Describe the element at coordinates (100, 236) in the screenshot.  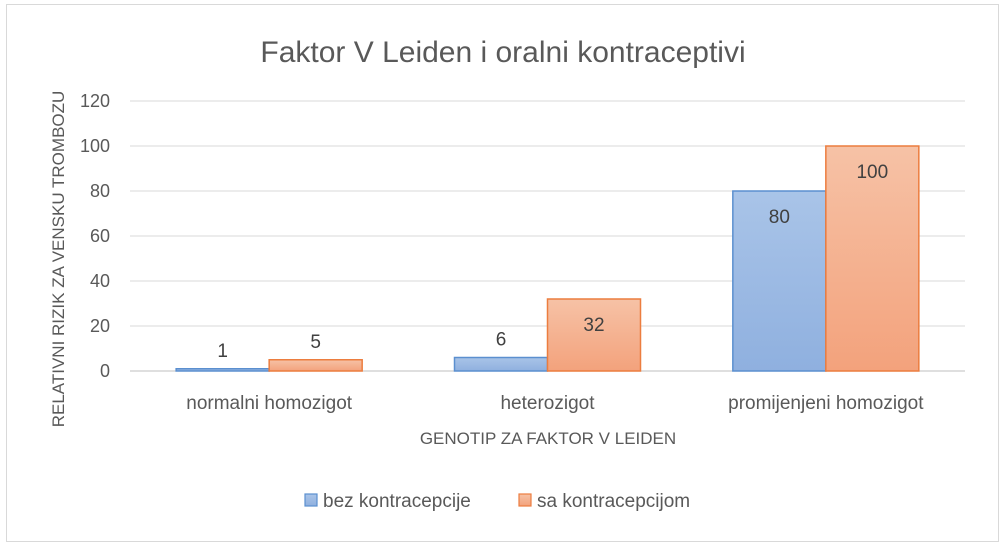
I see `y-tick-label: 60` at that location.